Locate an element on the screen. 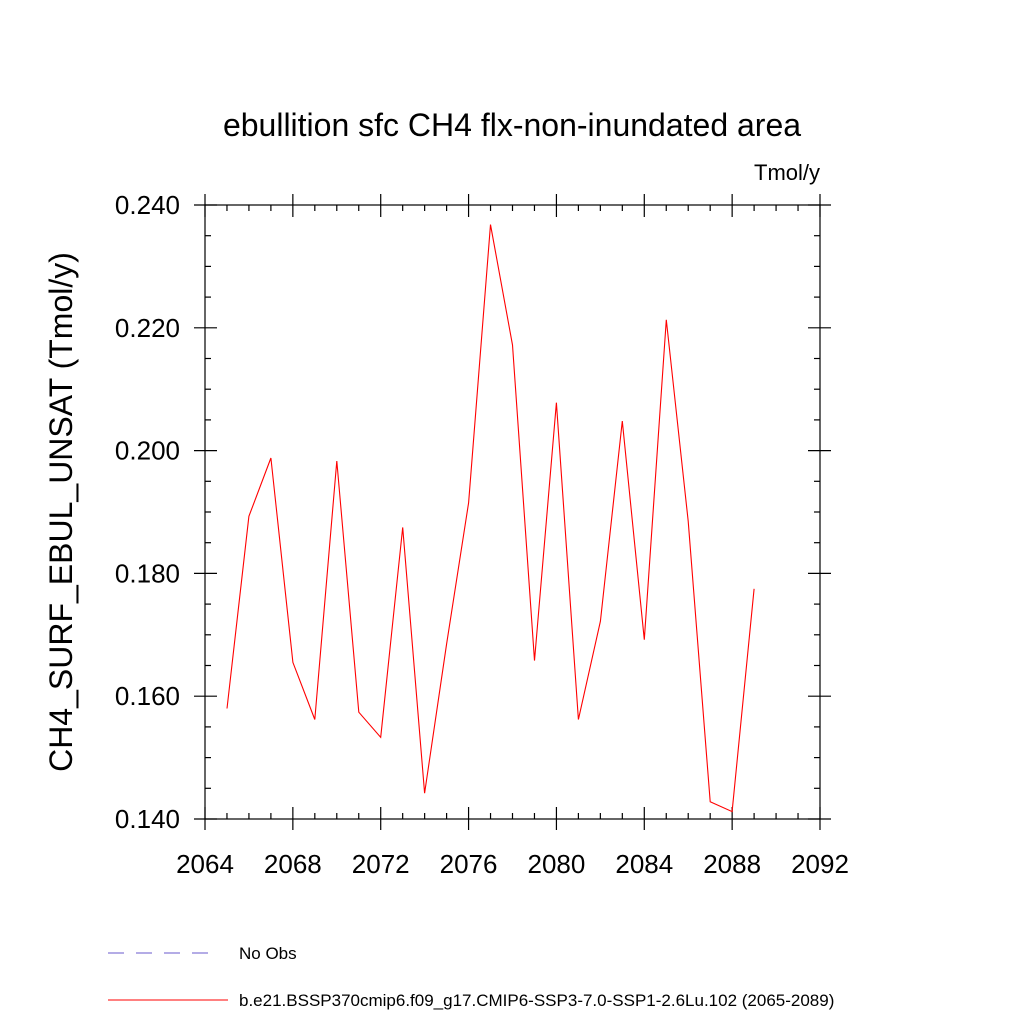 The width and height of the screenshot is (1024, 1024). y-tick-label: 0.160 is located at coordinates (147, 696).